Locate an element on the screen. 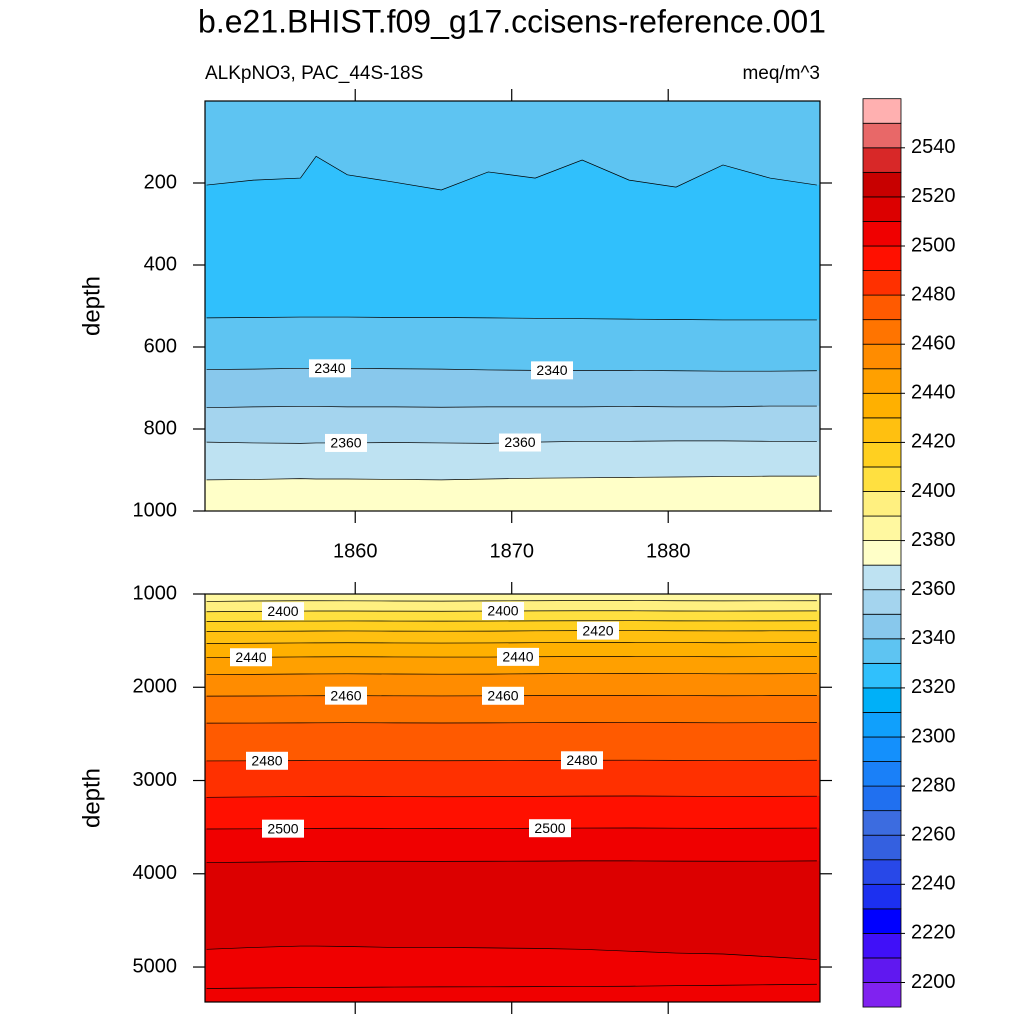 Image resolution: width=1024 pixels, height=1024 pixels. contour-label: 2360 is located at coordinates (519, 442).